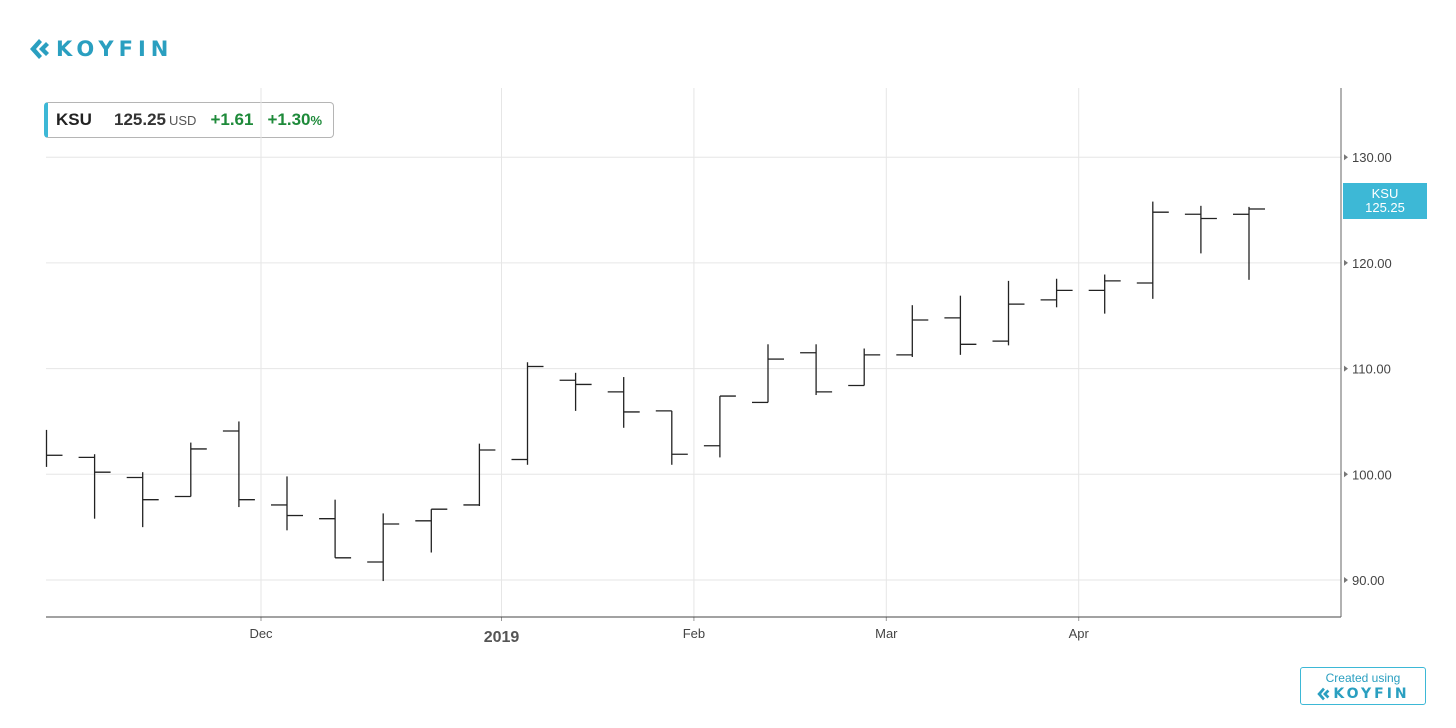 Image resolution: width=1456 pixels, height=728 pixels. I want to click on created-using-logo: KOYFIN, so click(1363, 694).